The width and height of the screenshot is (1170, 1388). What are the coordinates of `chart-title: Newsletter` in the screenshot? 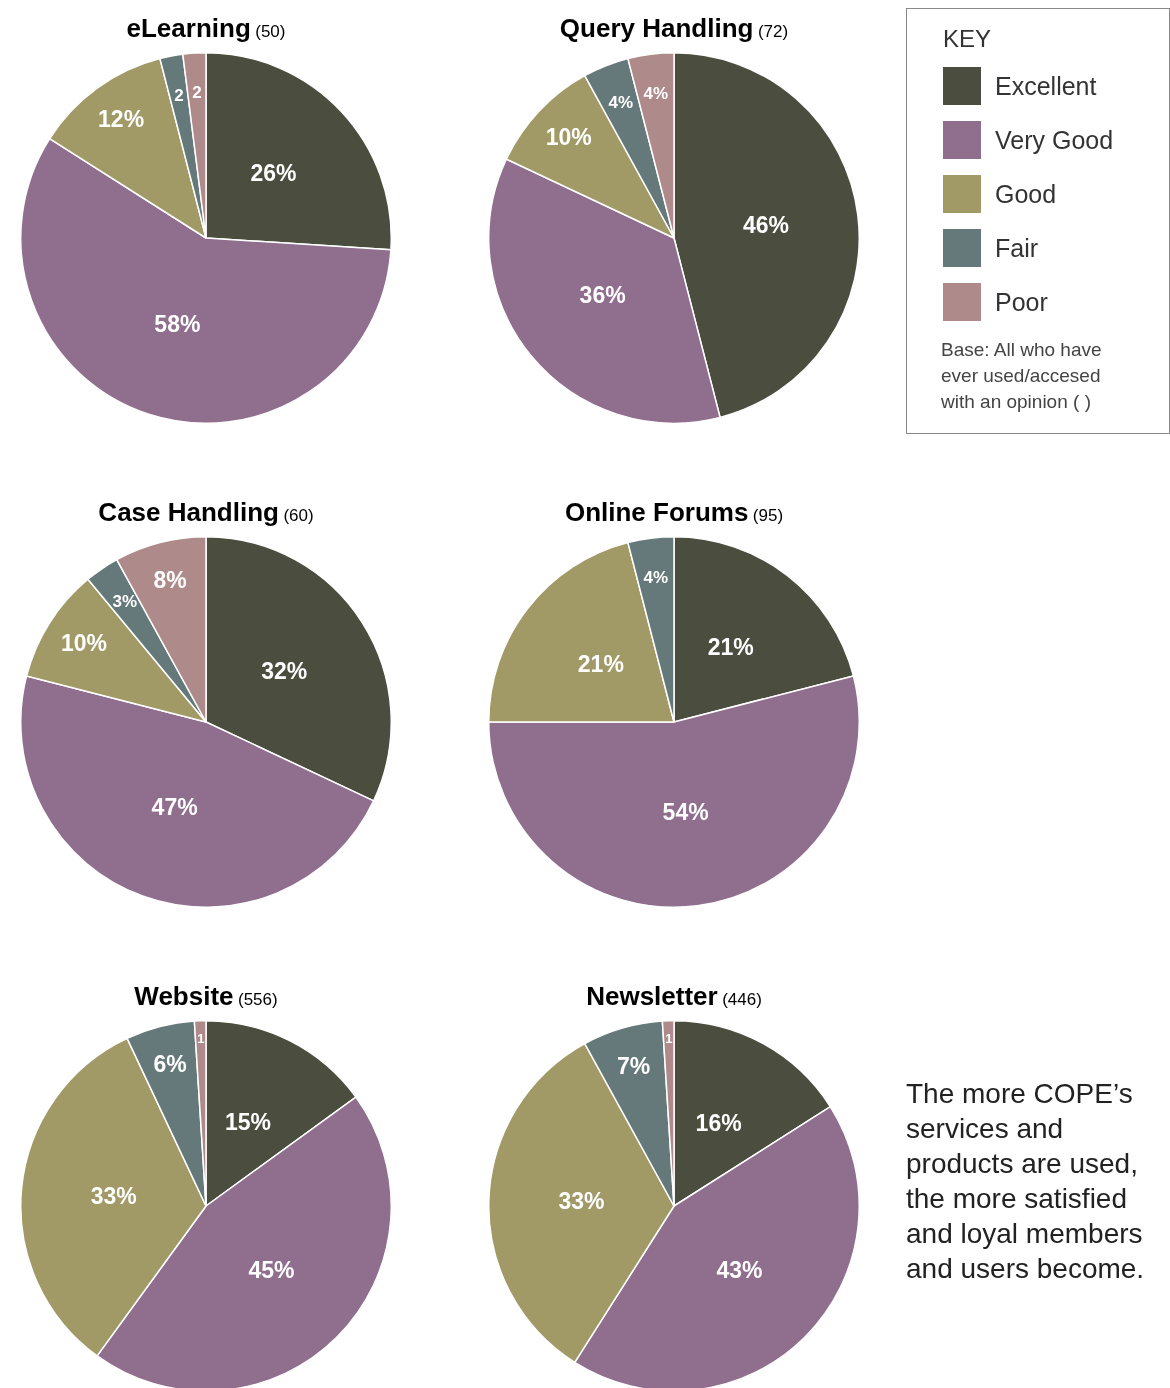 It's located at (652, 996).